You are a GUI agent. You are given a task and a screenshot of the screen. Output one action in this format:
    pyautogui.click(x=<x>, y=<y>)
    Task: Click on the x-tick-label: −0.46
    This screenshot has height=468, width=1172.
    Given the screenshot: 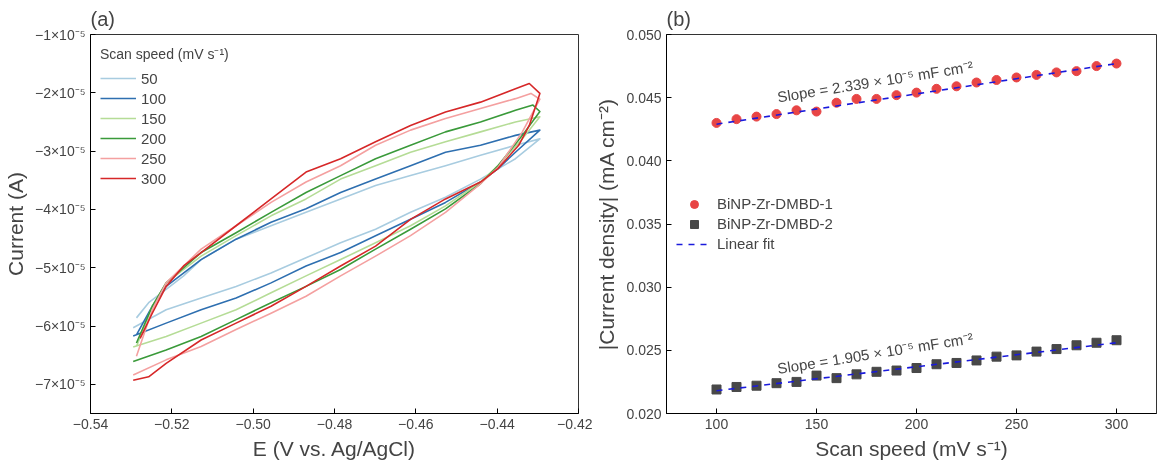 What is the action you would take?
    pyautogui.click(x=416, y=423)
    